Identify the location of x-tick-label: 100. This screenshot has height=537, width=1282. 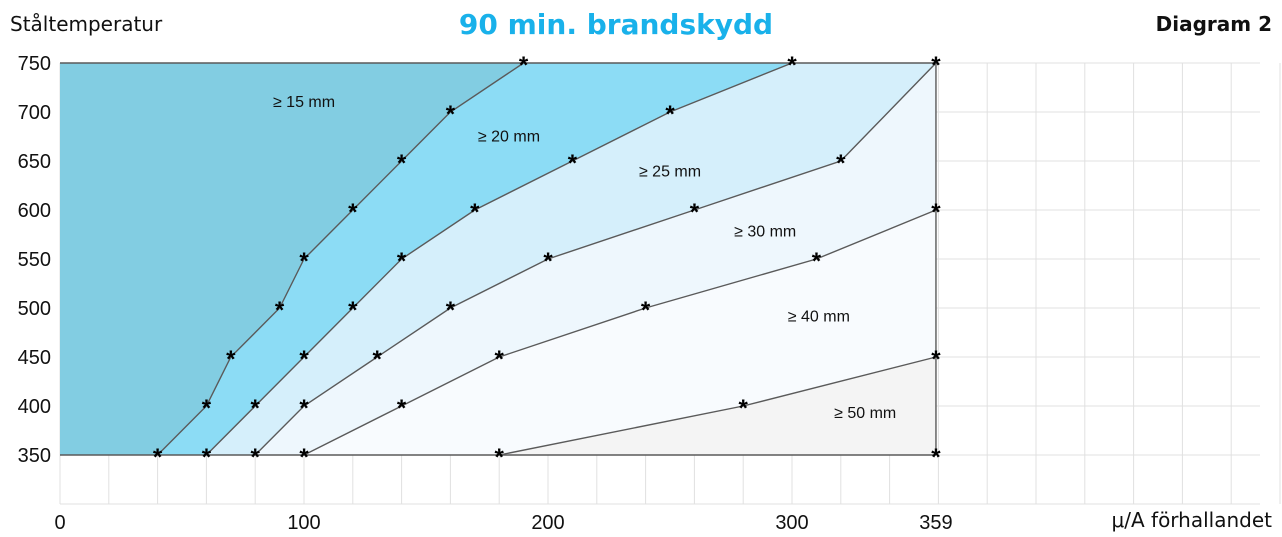
(303, 523).